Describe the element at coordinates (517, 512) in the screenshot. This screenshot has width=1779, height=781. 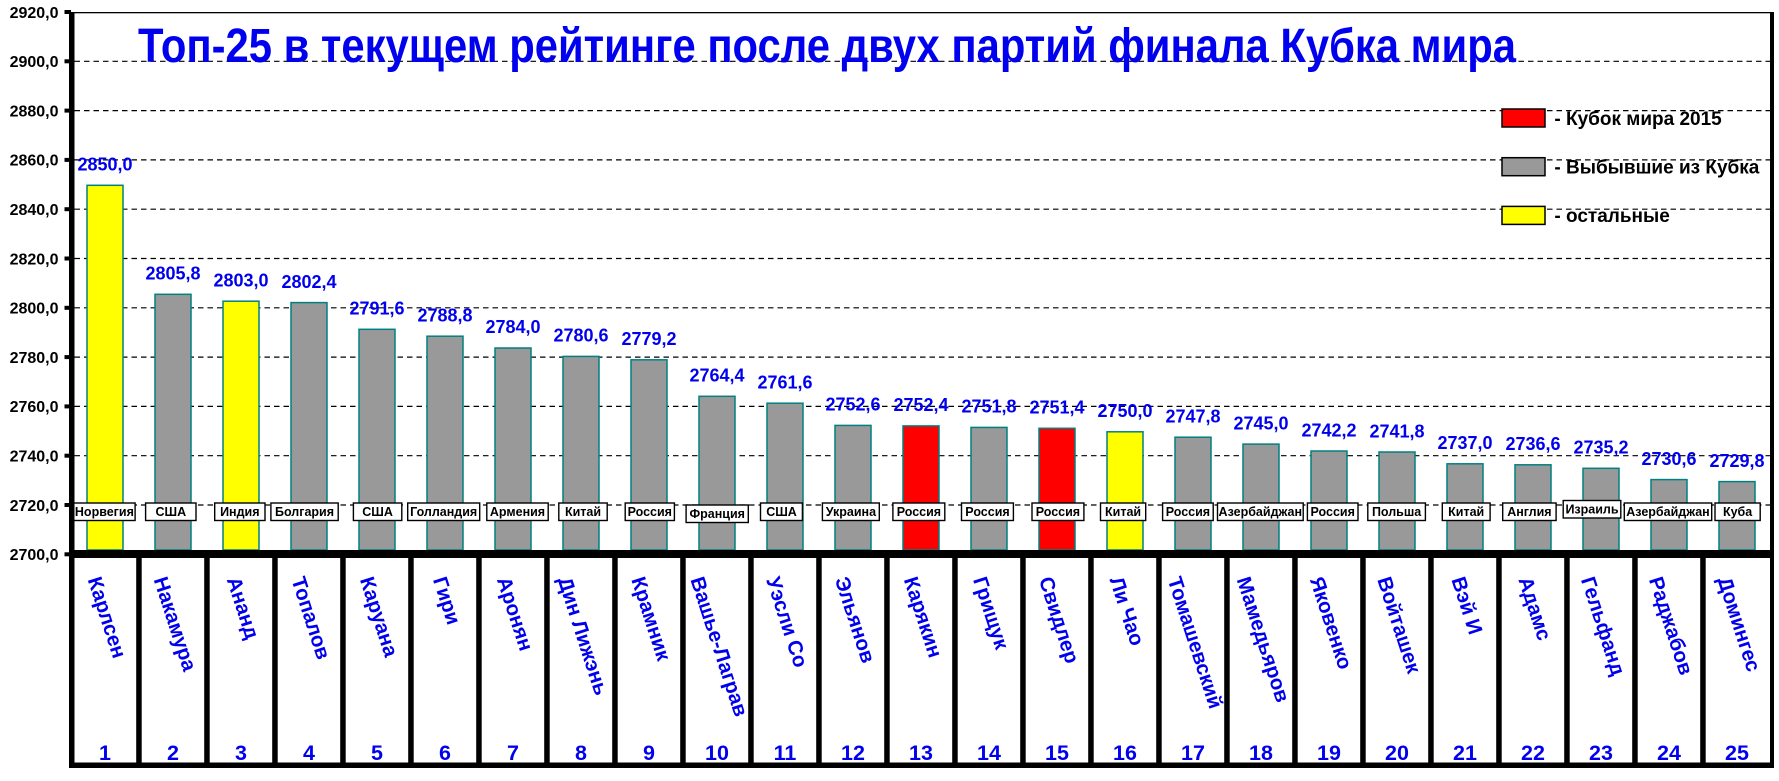
I see `svg-text: Армения` at that location.